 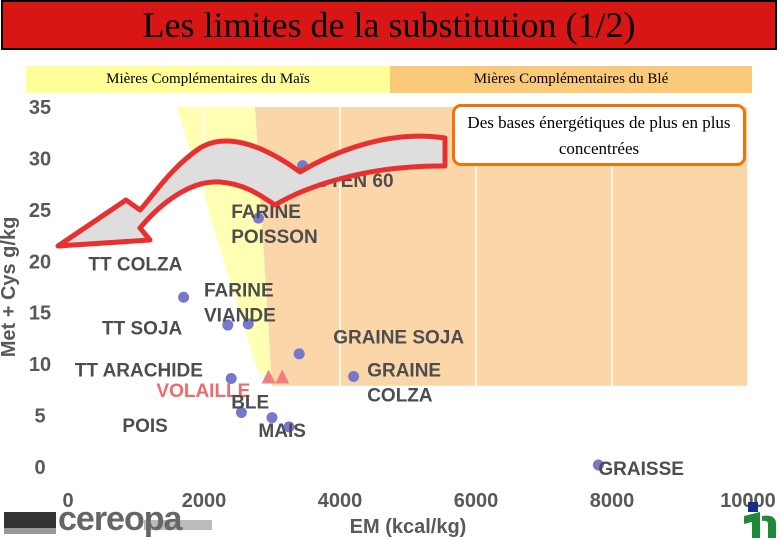 I want to click on point-label: TT COLZA, so click(x=135, y=265).